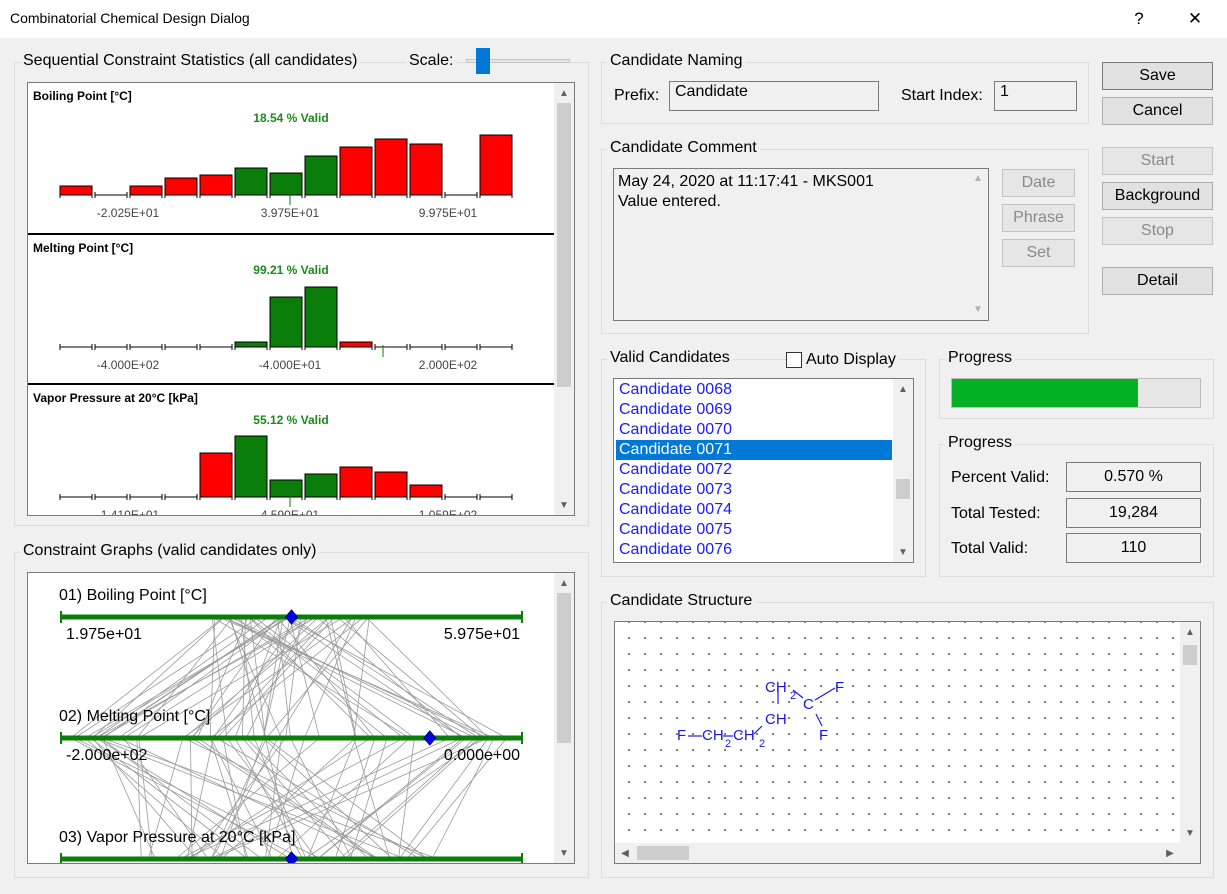  Describe the element at coordinates (676, 61) in the screenshot. I see `naming-title: Candidate Naming` at that location.